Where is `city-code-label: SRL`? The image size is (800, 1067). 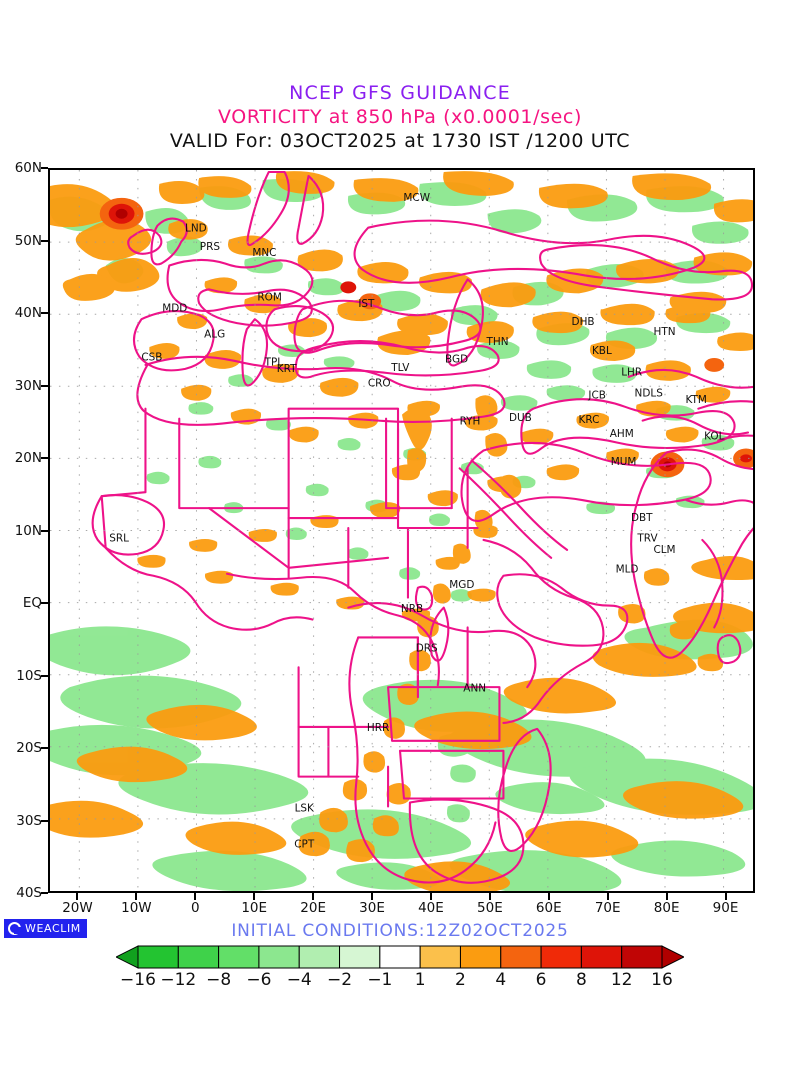 city-code-label: SRL is located at coordinates (119, 538).